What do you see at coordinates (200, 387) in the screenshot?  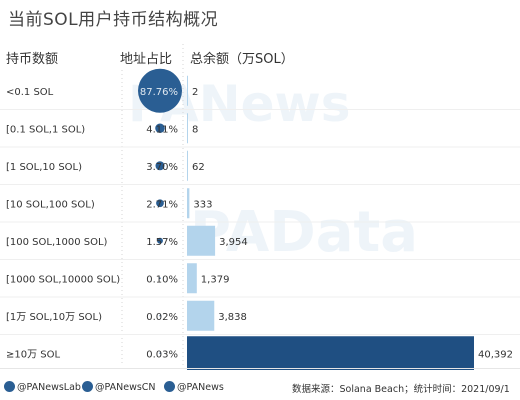 I see `footer-weibo-label: @PANews` at bounding box center [200, 387].